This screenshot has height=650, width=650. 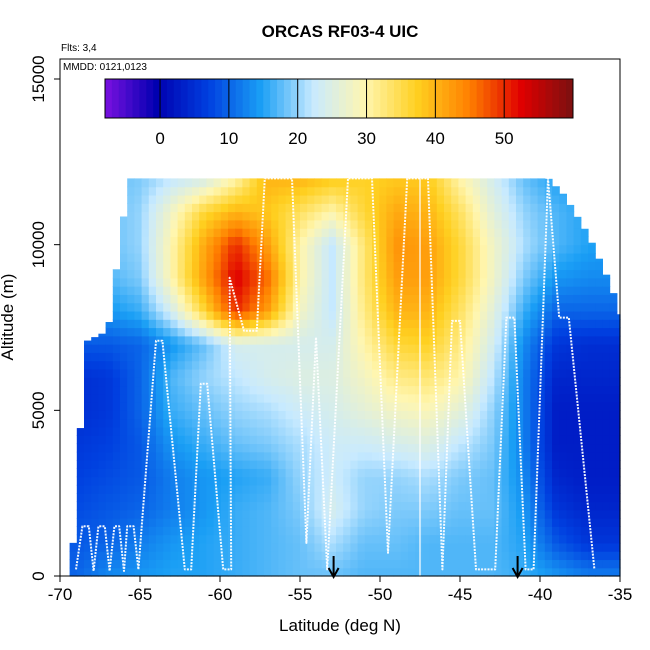 I want to click on x-axis-ticks: -70 -65 -60 -55 -50 -45 -40 -35, so click(x=340, y=590).